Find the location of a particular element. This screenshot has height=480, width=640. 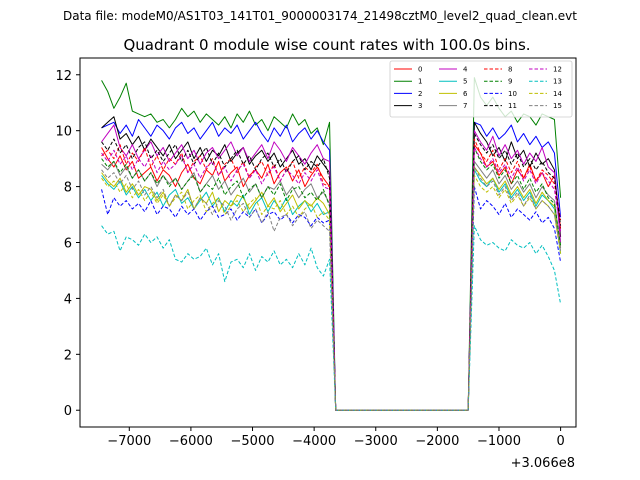

legend-label-8: 8 is located at coordinates (510, 70).